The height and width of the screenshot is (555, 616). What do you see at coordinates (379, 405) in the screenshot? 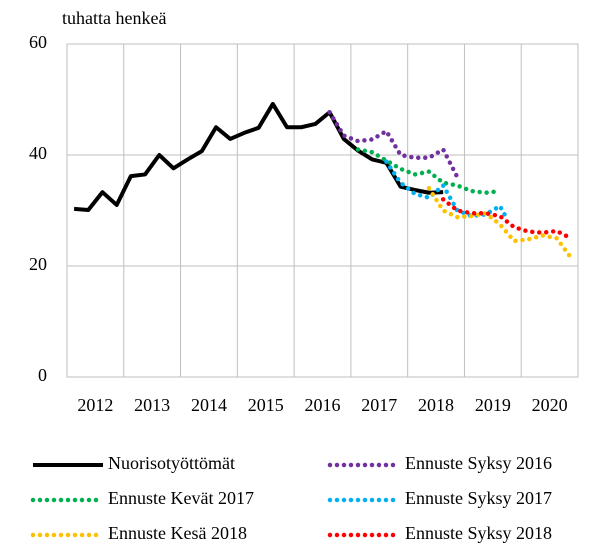
I see `x-tick-label: 2017` at bounding box center [379, 405].